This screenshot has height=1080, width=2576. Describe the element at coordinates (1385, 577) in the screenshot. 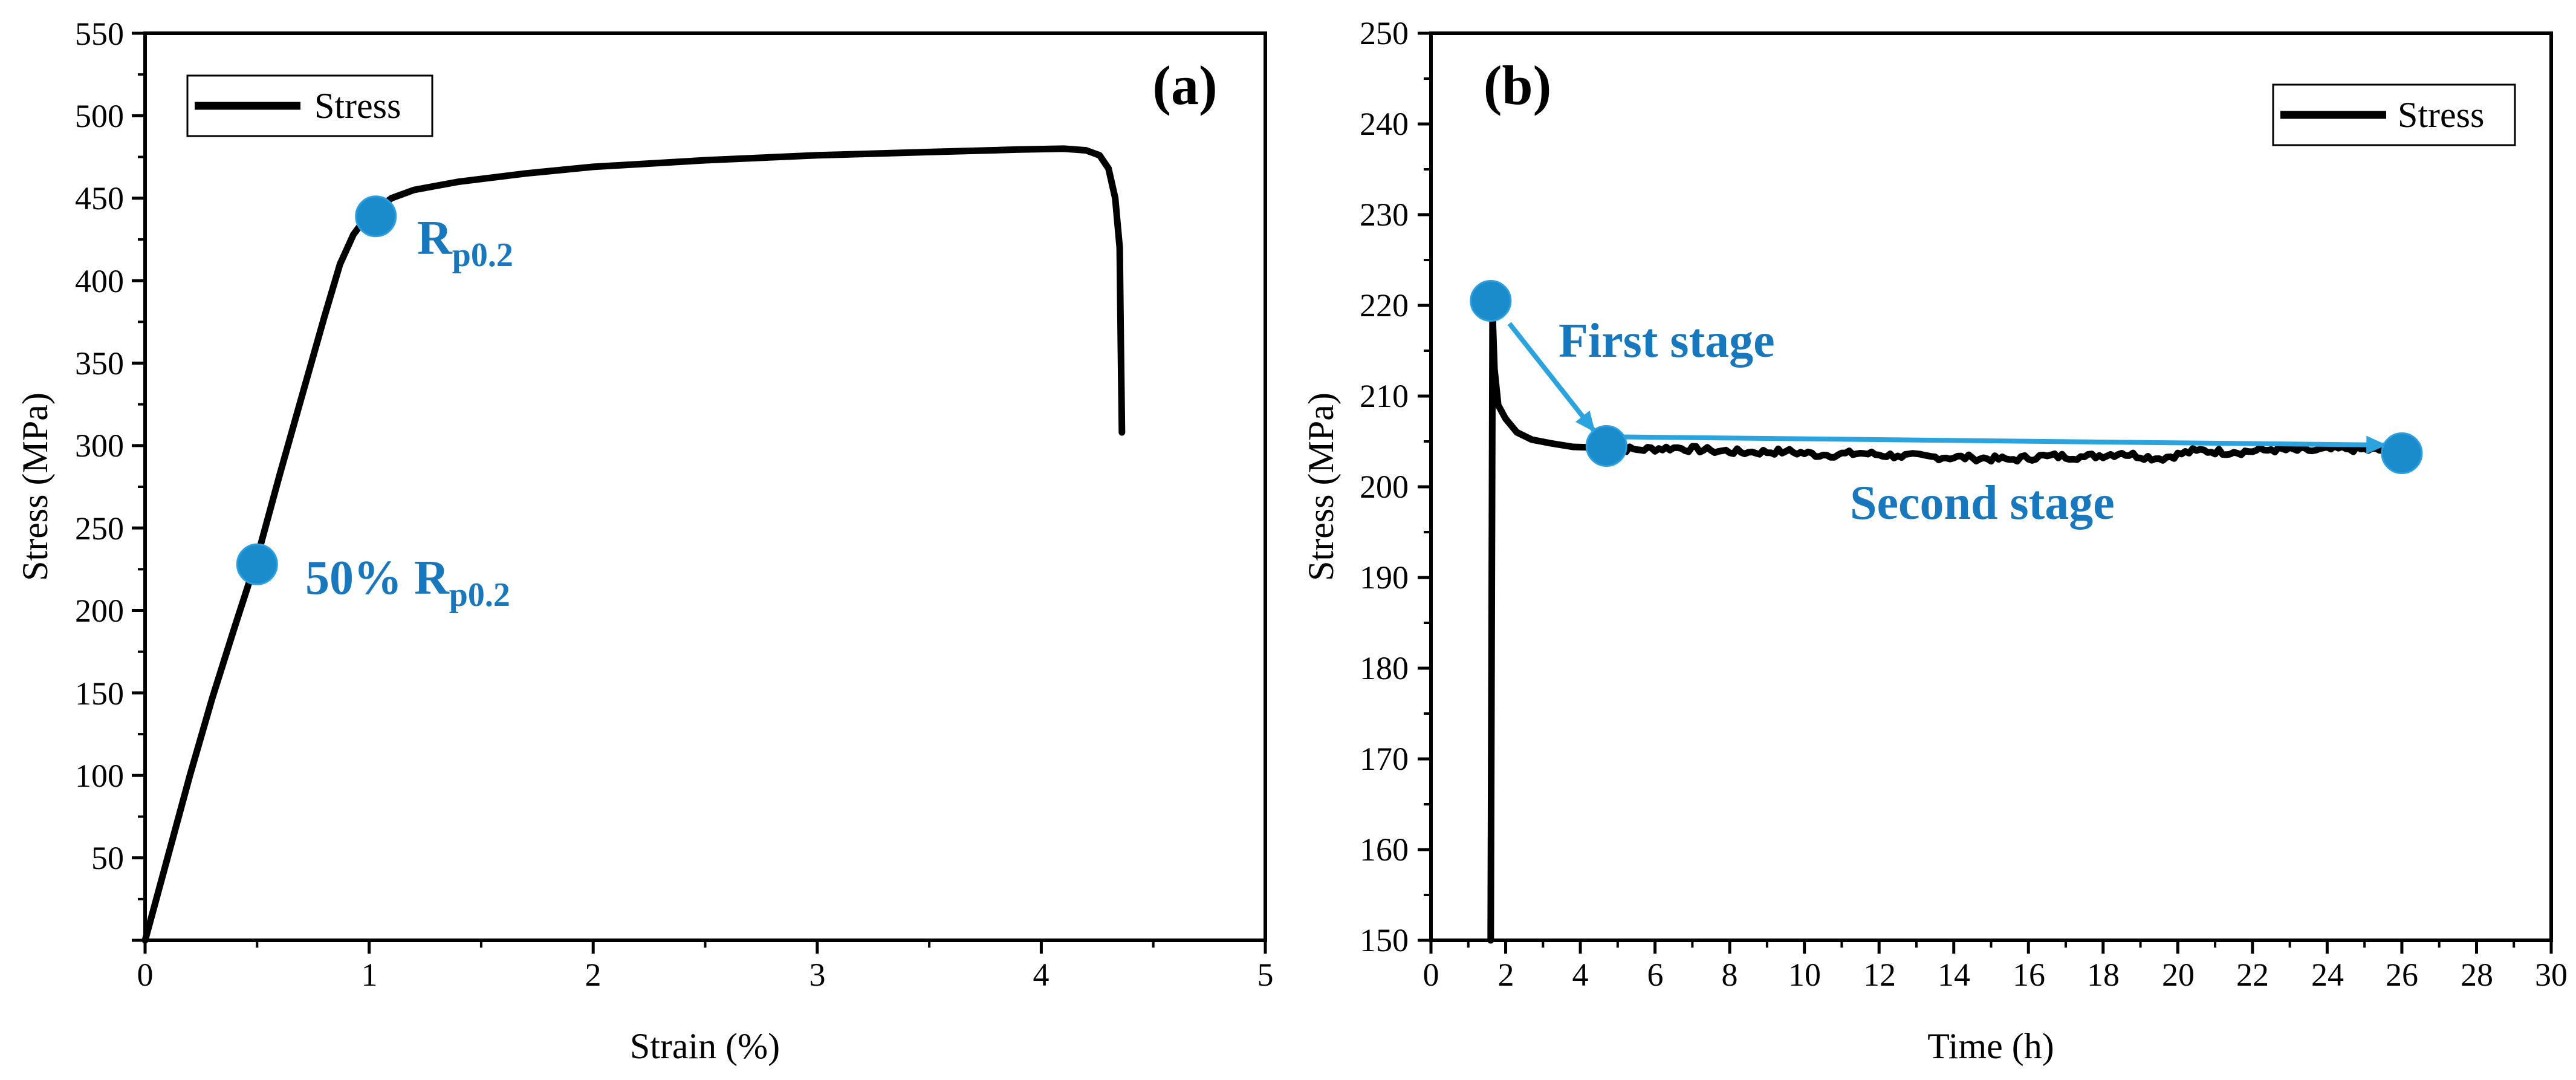

I see `panel-b-ytick-label: 190` at that location.